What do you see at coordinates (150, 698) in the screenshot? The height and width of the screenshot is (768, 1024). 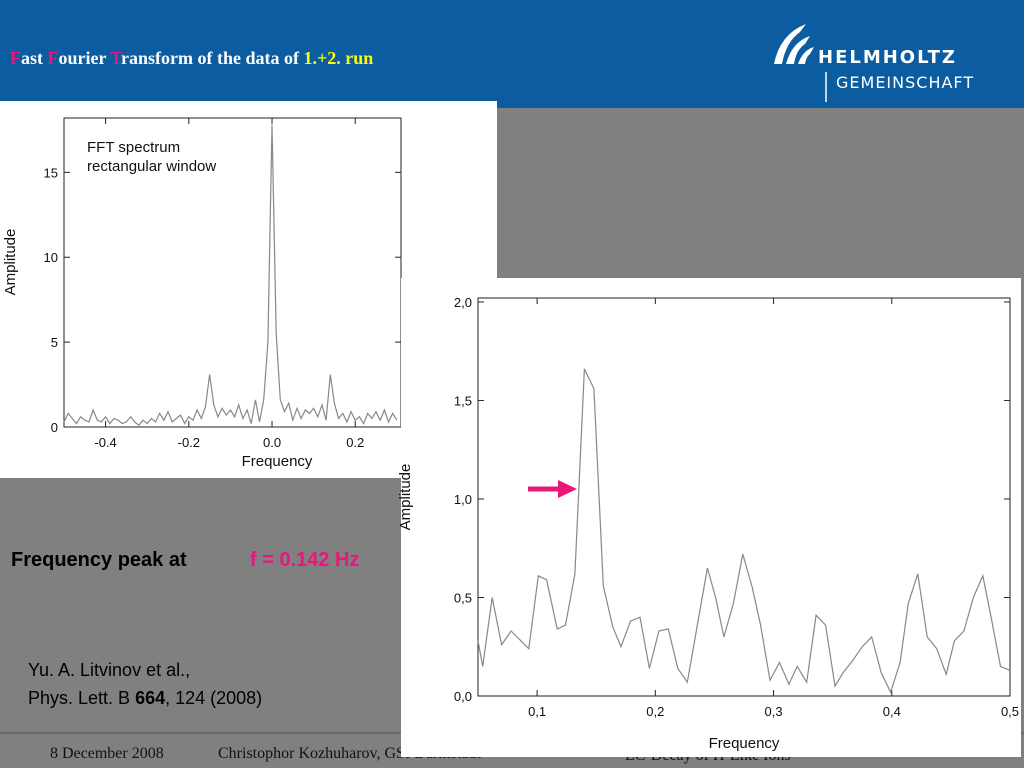 I see `reference-volume: 664` at bounding box center [150, 698].